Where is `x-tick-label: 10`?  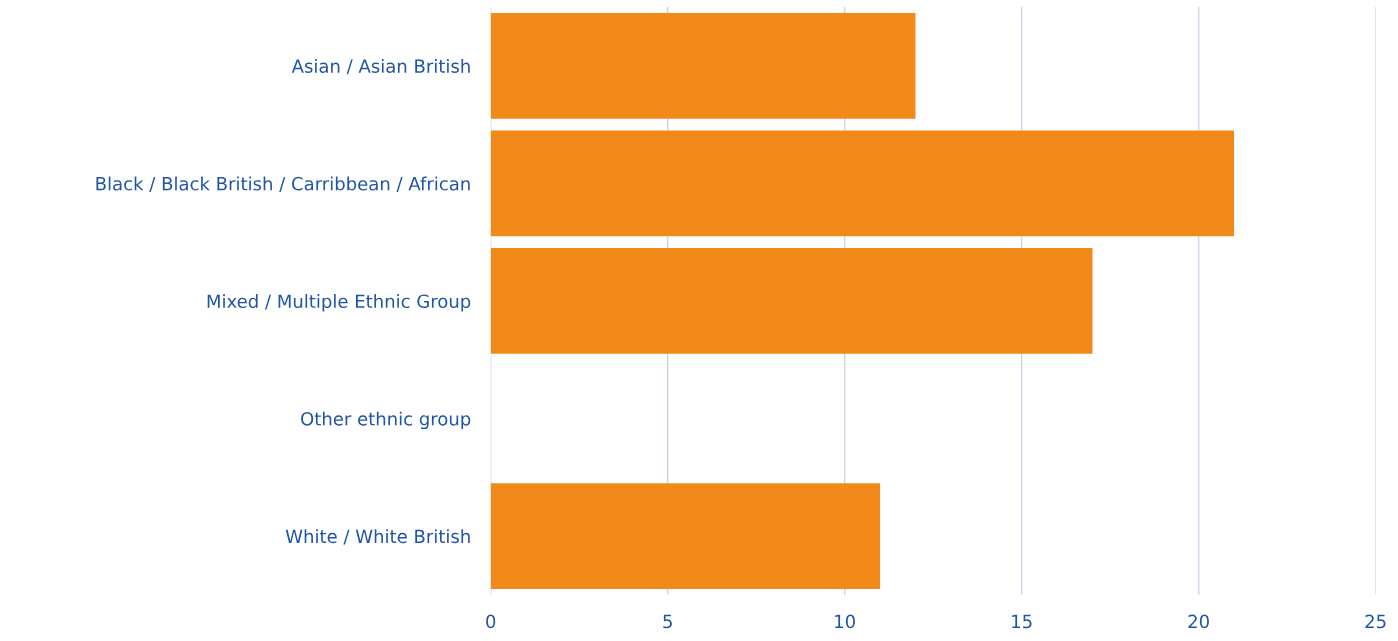
x-tick-label: 10 is located at coordinates (845, 621).